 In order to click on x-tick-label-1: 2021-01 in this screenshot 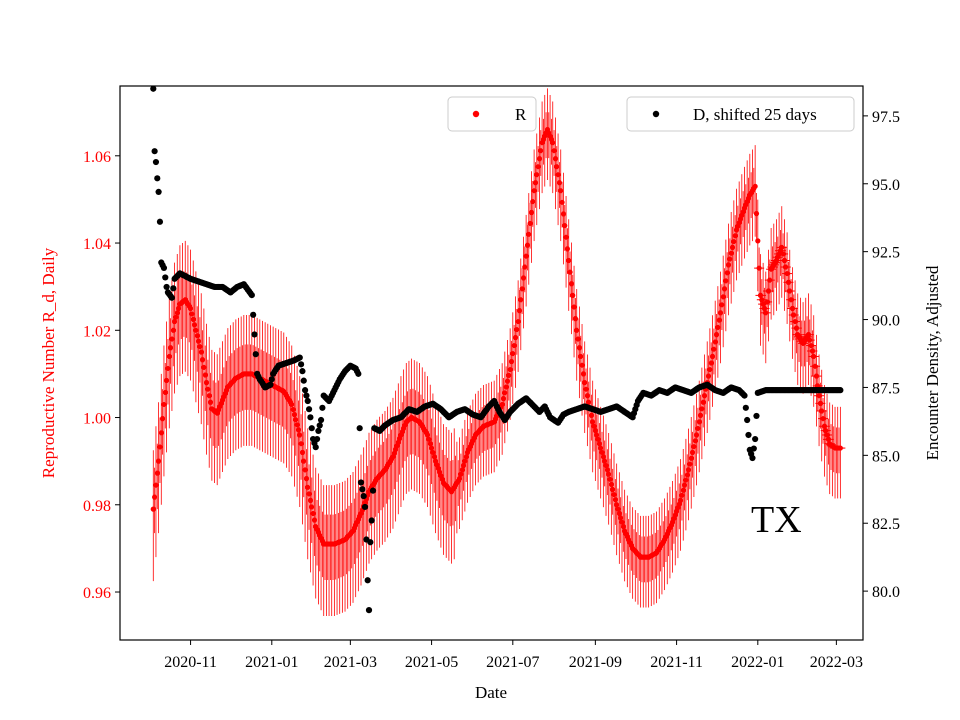, I will do `click(271, 662)`.